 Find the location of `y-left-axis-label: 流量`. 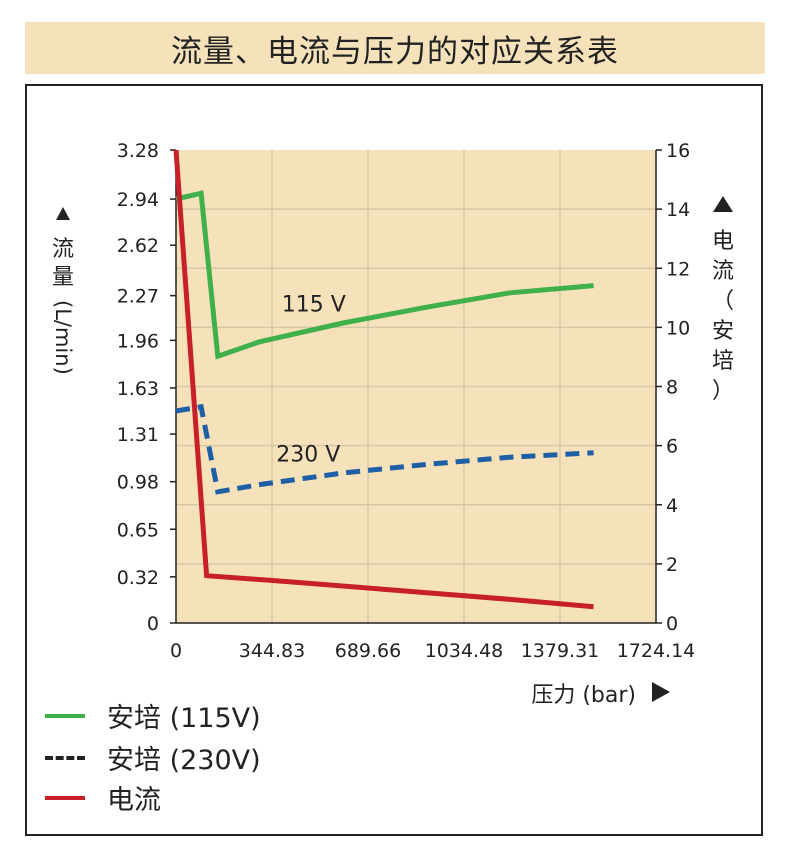

y-left-axis-label: 流量 is located at coordinates (63, 248).